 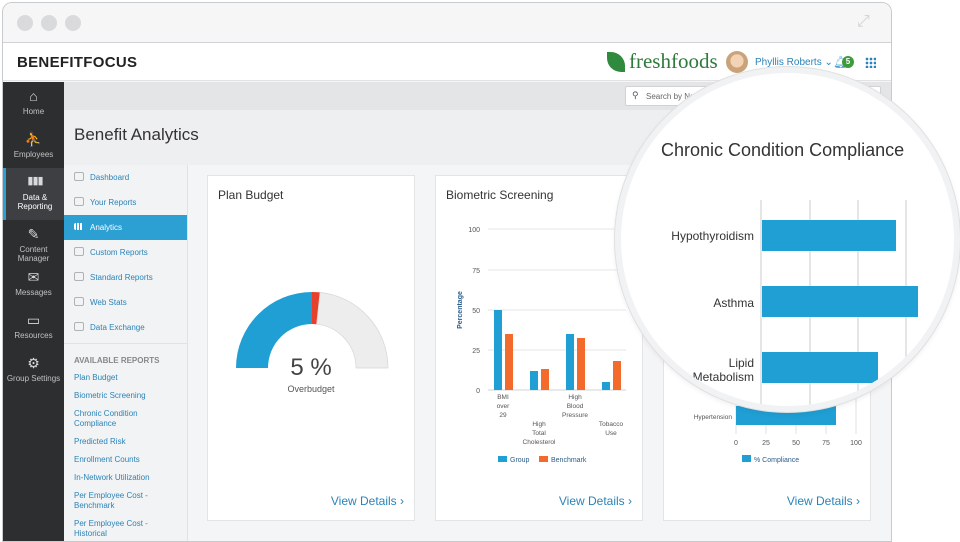 What do you see at coordinates (110, 395) in the screenshot?
I see `report-link: Biometric Screening` at bounding box center [110, 395].